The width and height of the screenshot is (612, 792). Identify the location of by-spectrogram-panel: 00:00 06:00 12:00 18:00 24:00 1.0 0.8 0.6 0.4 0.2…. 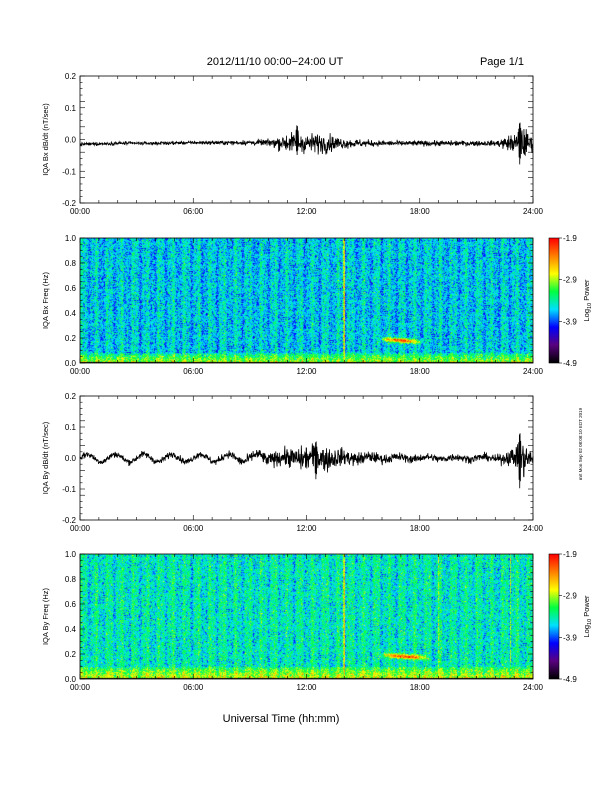
(292, 621).